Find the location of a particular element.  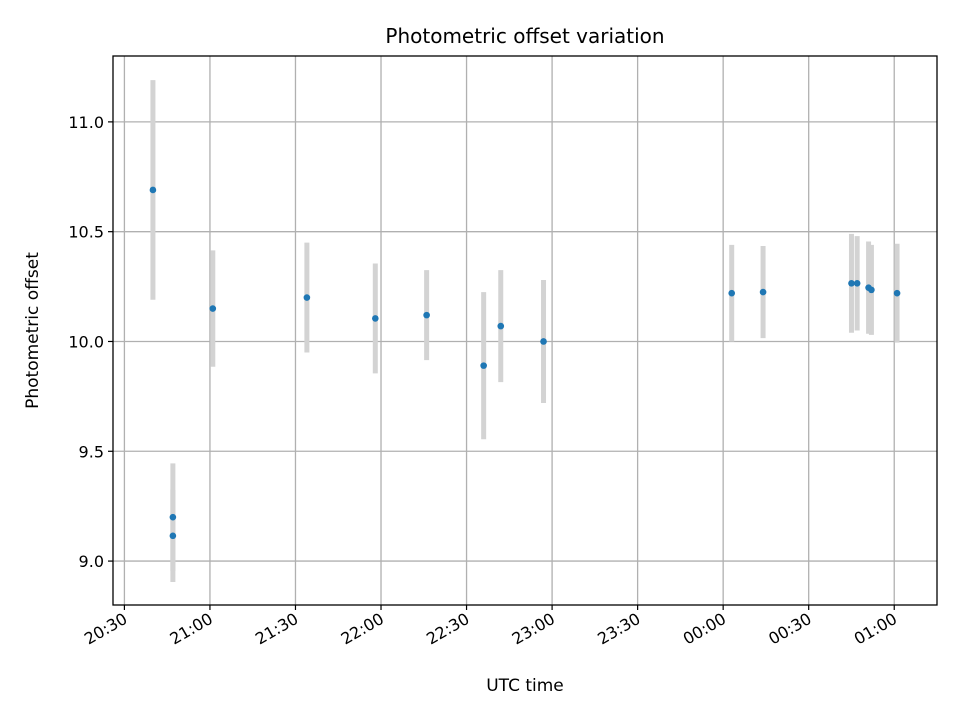

x-tick-label: 22:30 is located at coordinates (447, 629).